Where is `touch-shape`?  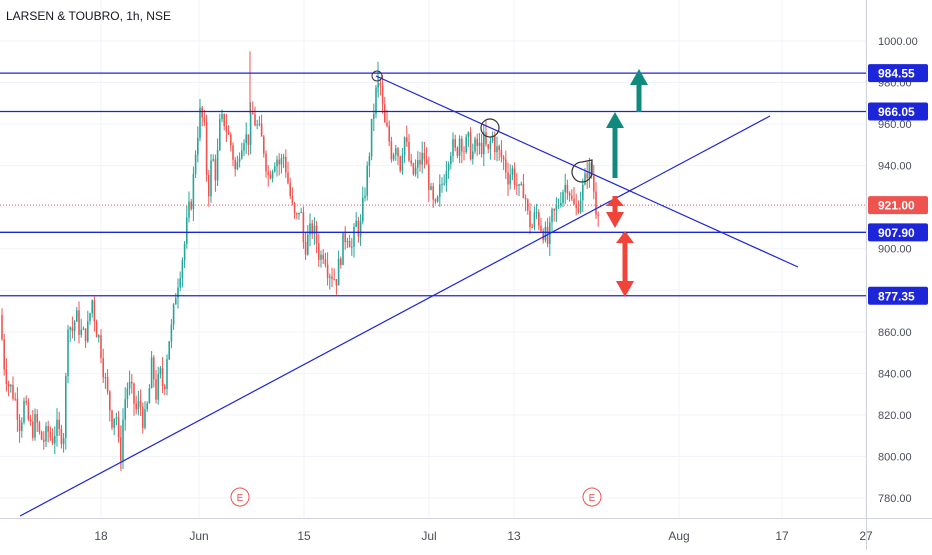 touch-shape is located at coordinates (582, 171).